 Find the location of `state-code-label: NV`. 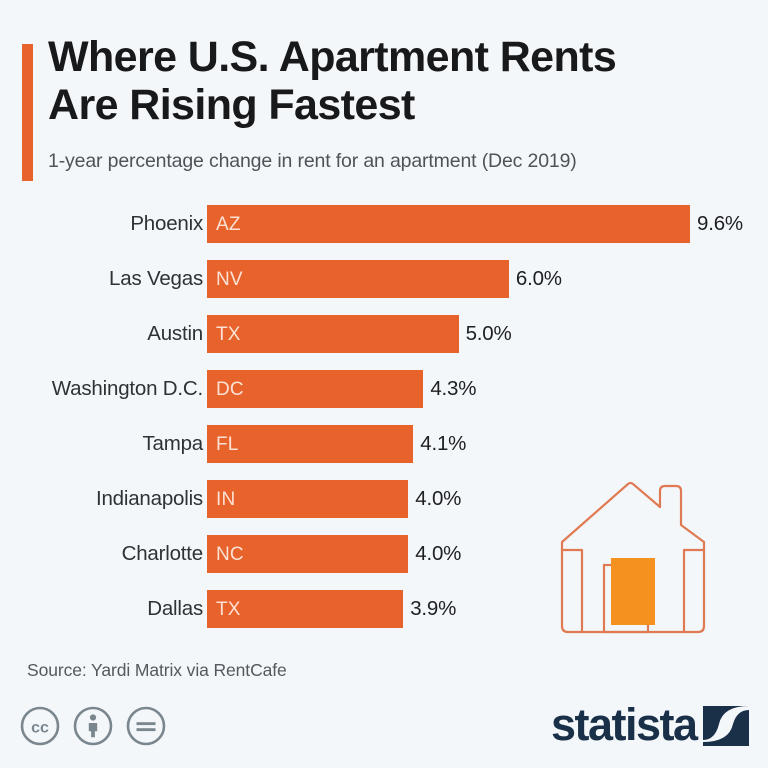

state-code-label: NV is located at coordinates (229, 279).